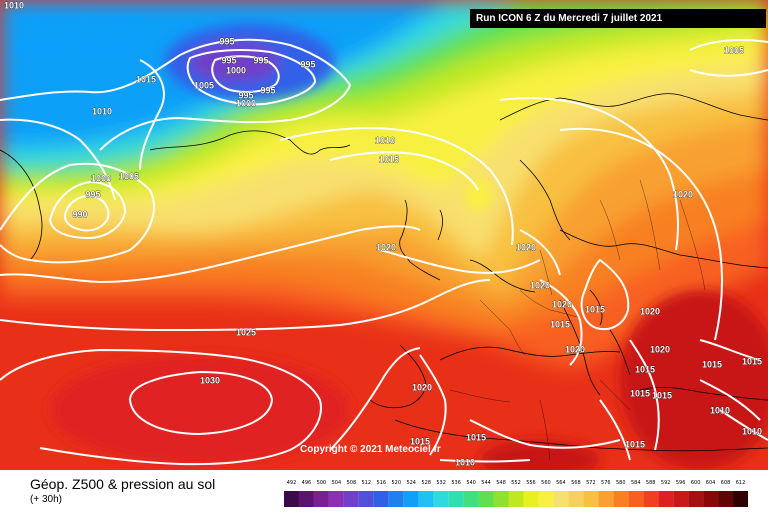 This screenshot has width=768, height=512. I want to click on legend-tick-label: 560, so click(546, 483).